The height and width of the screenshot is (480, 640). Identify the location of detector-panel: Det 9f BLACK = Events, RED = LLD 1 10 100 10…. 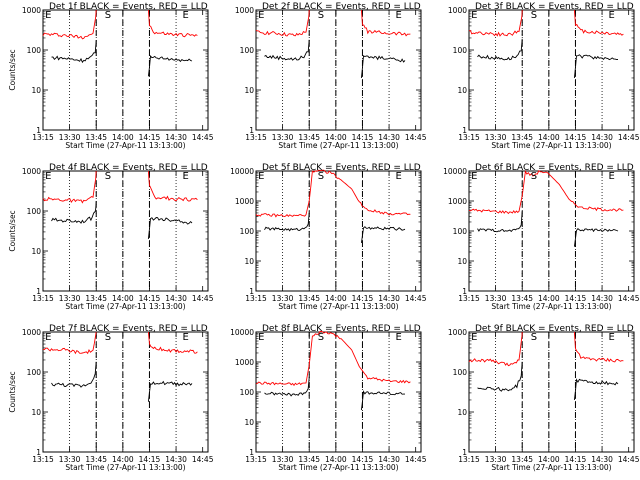
(544, 398).